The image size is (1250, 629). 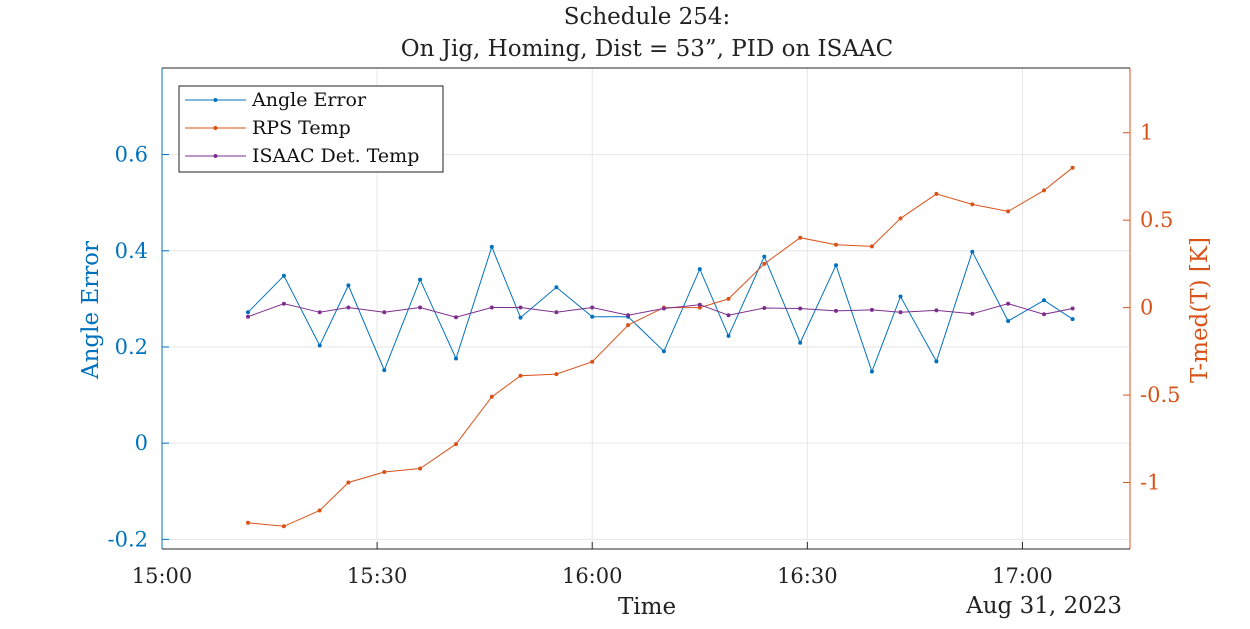 What do you see at coordinates (128, 539) in the screenshot?
I see `y-left-tick-label: -0.2` at bounding box center [128, 539].